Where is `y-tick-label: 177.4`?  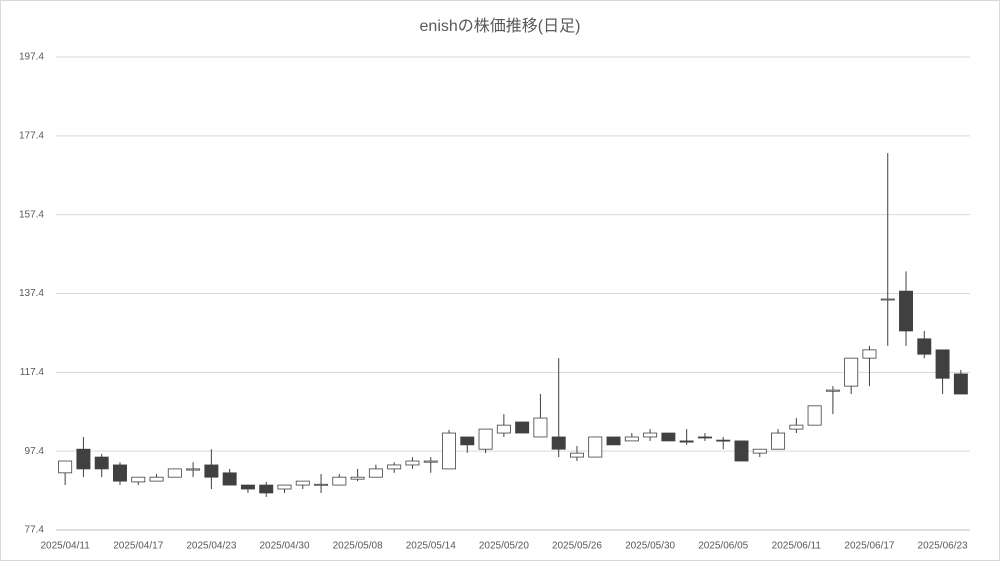 y-tick-label: 177.4 is located at coordinates (31, 135).